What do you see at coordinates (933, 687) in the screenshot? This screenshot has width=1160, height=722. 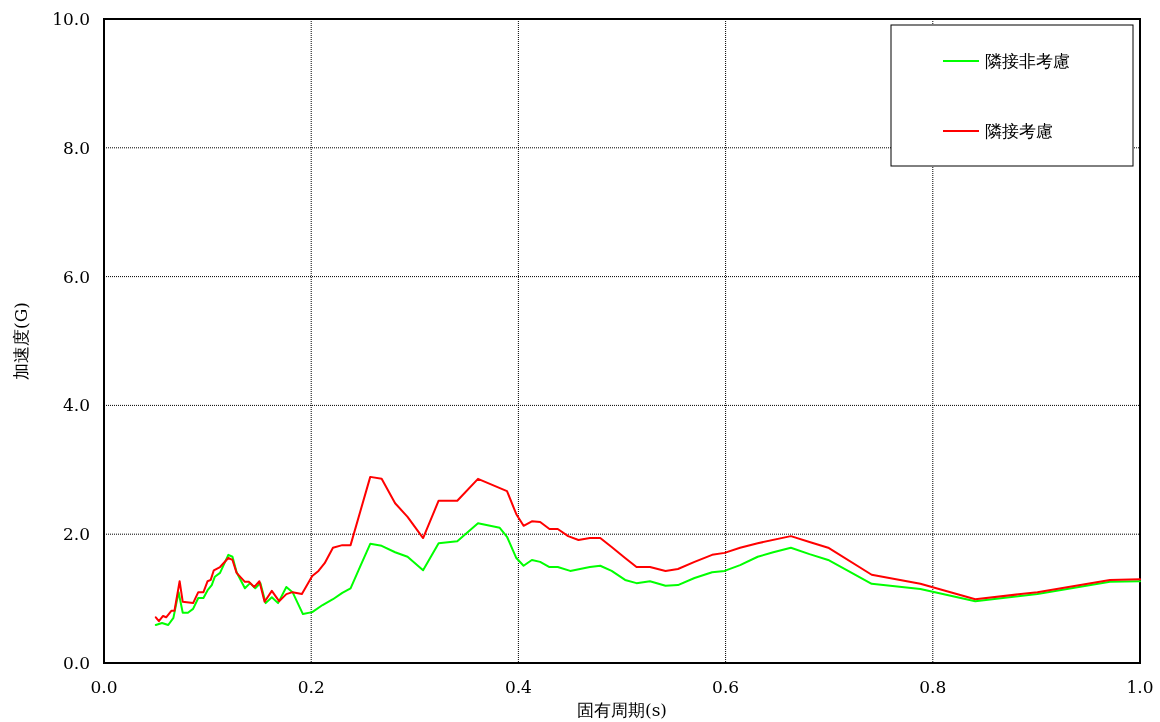 I see `x-tick-label: 0.8` at bounding box center [933, 687].